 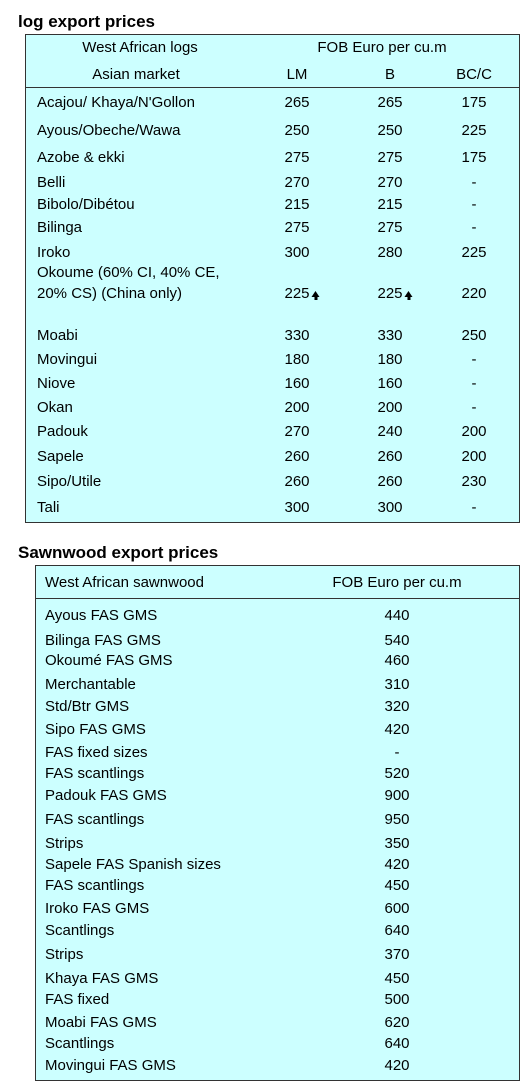 I want to click on price: 240, so click(x=390, y=431).